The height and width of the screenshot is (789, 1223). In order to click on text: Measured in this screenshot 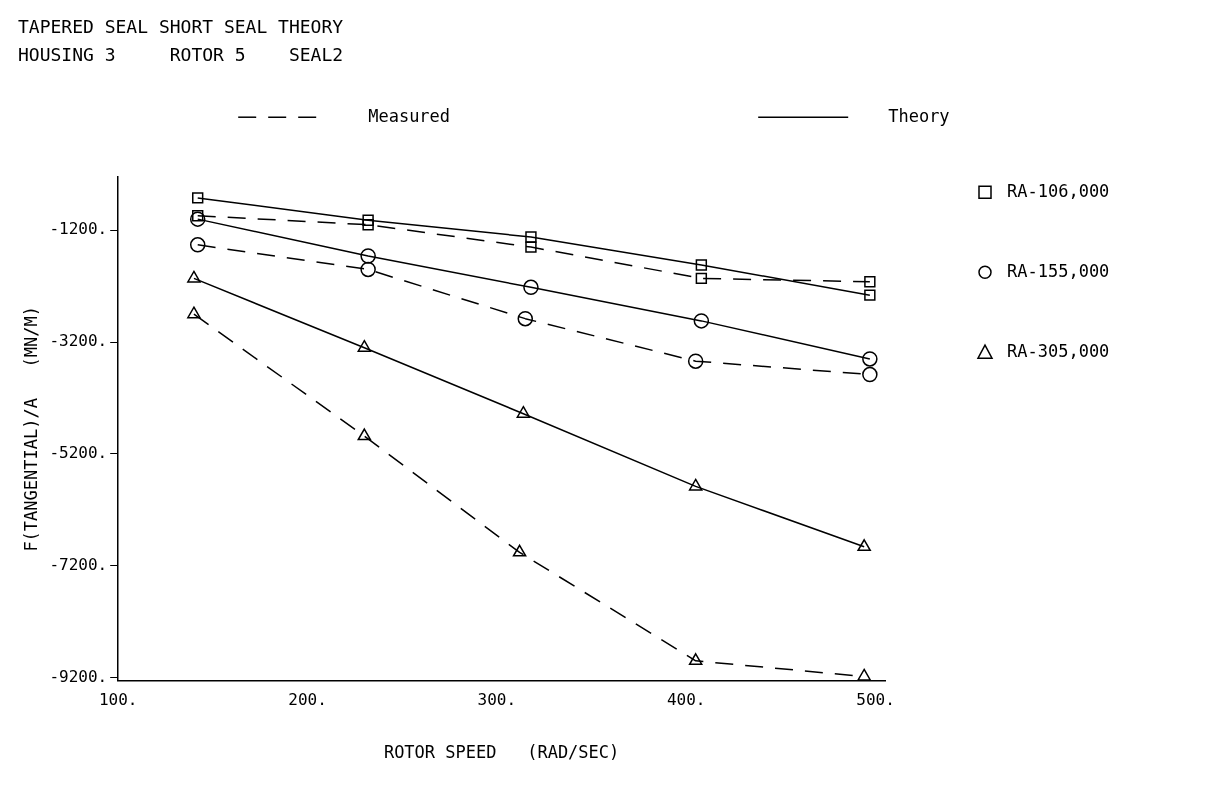, I will do `click(409, 115)`.